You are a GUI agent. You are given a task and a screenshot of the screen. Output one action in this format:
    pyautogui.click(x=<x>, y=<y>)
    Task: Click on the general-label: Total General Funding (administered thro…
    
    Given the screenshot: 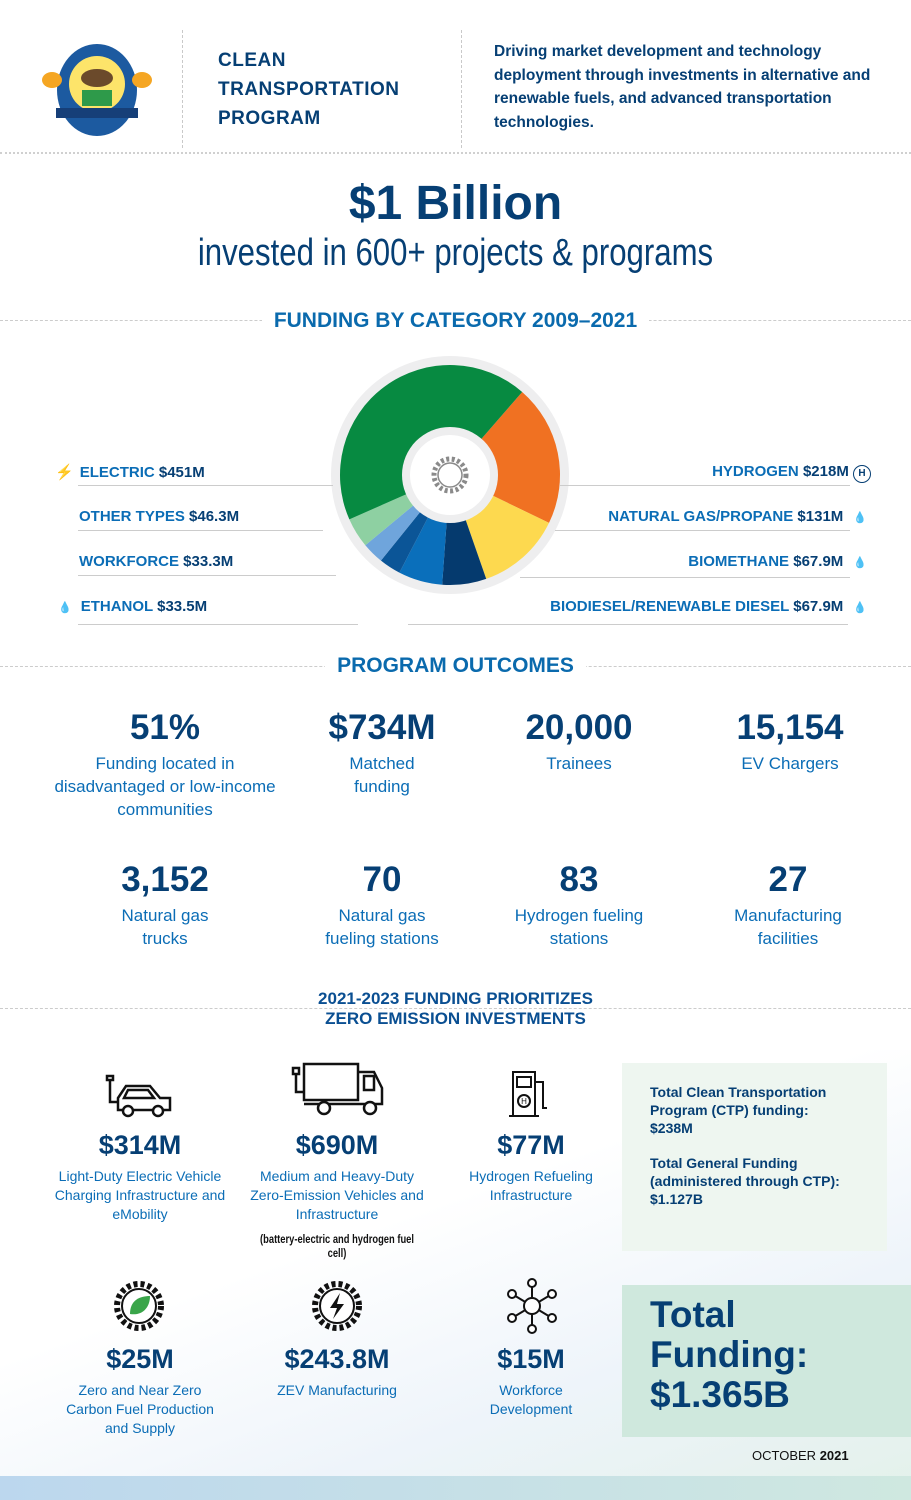 What is the action you would take?
    pyautogui.click(x=745, y=1172)
    